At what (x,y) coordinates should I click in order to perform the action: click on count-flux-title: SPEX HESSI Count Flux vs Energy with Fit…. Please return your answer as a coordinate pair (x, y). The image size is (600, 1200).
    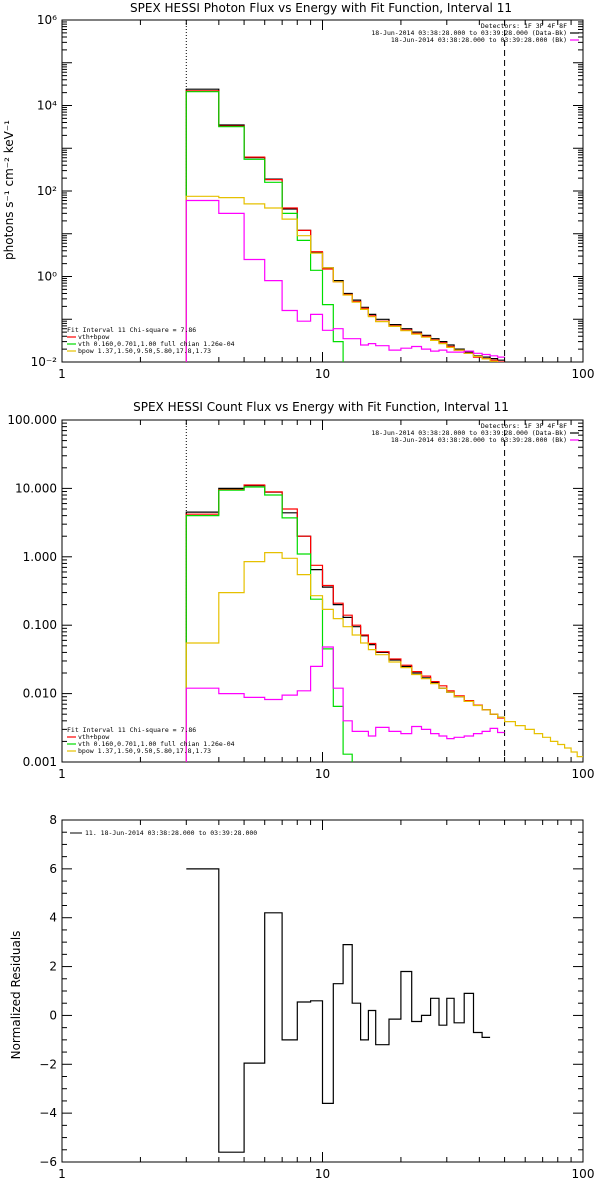
    Looking at the image, I should click on (321, 407).